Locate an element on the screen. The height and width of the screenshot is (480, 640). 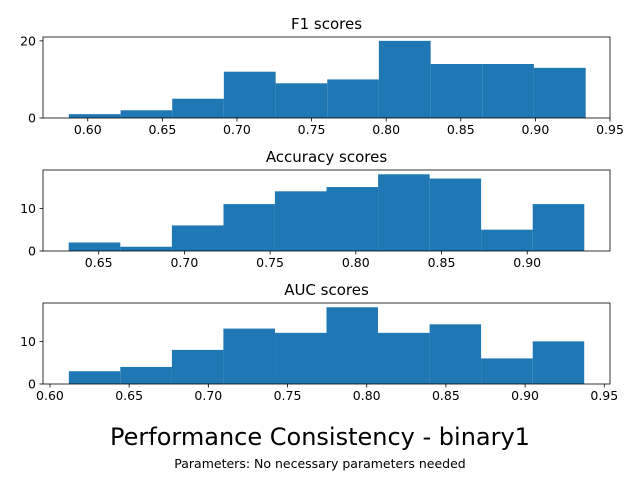
f1-x-tick-label: 0.80 is located at coordinates (386, 129).